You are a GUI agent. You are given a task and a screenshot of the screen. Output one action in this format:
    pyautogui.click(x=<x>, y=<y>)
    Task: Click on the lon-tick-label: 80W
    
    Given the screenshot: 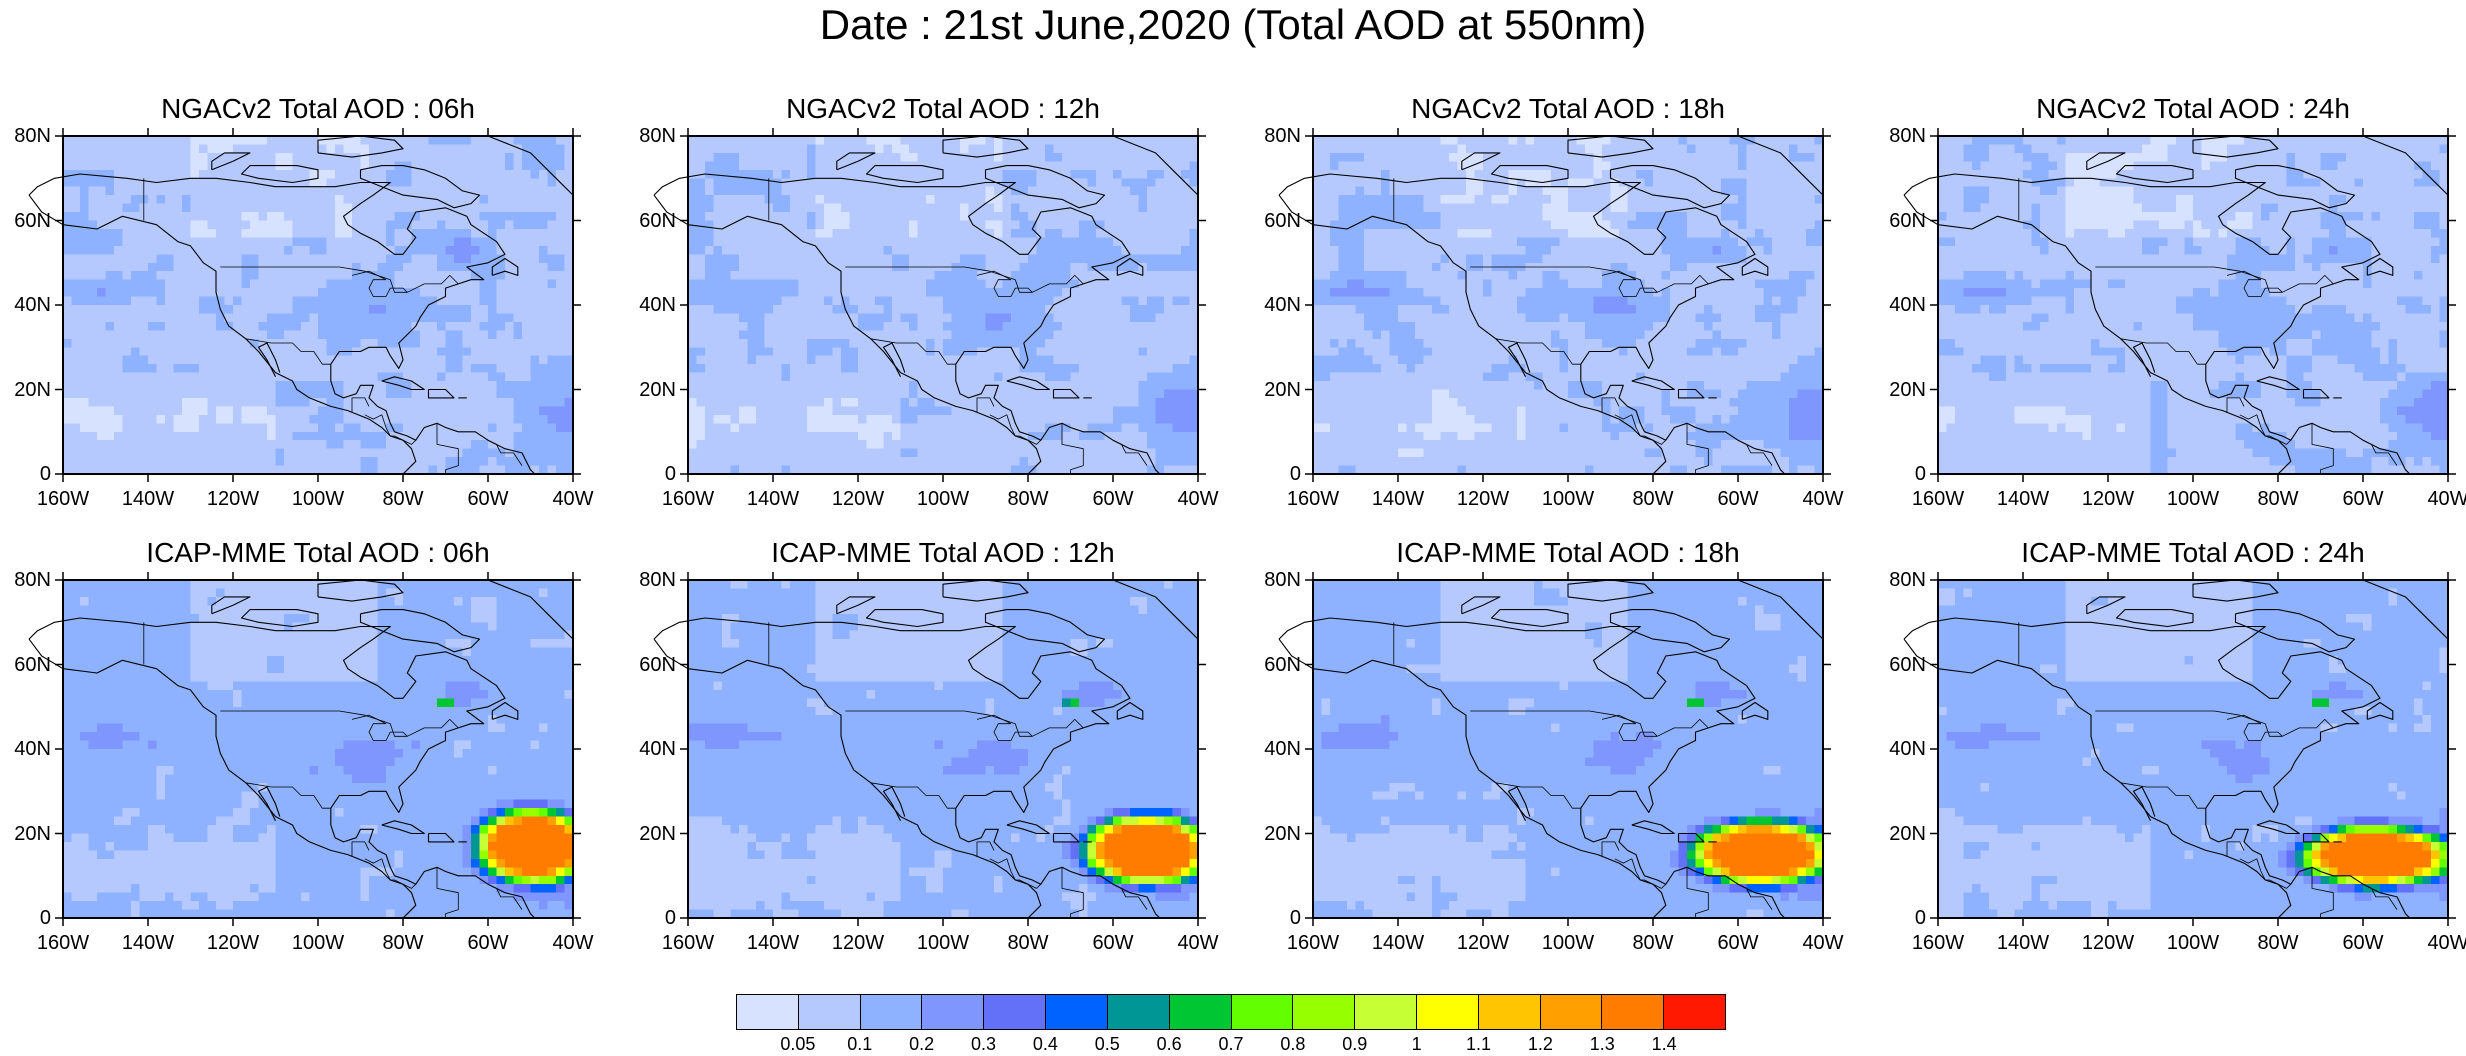 What is the action you would take?
    pyautogui.click(x=2278, y=499)
    